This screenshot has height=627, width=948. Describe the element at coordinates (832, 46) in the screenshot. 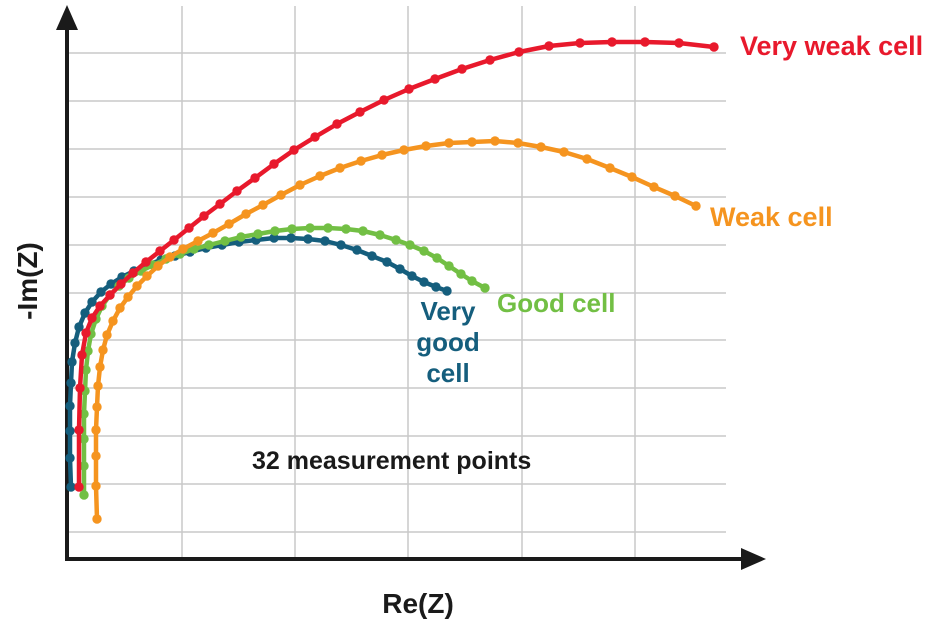

I see `series-label-very-weak-cell: Very weak cell` at that location.